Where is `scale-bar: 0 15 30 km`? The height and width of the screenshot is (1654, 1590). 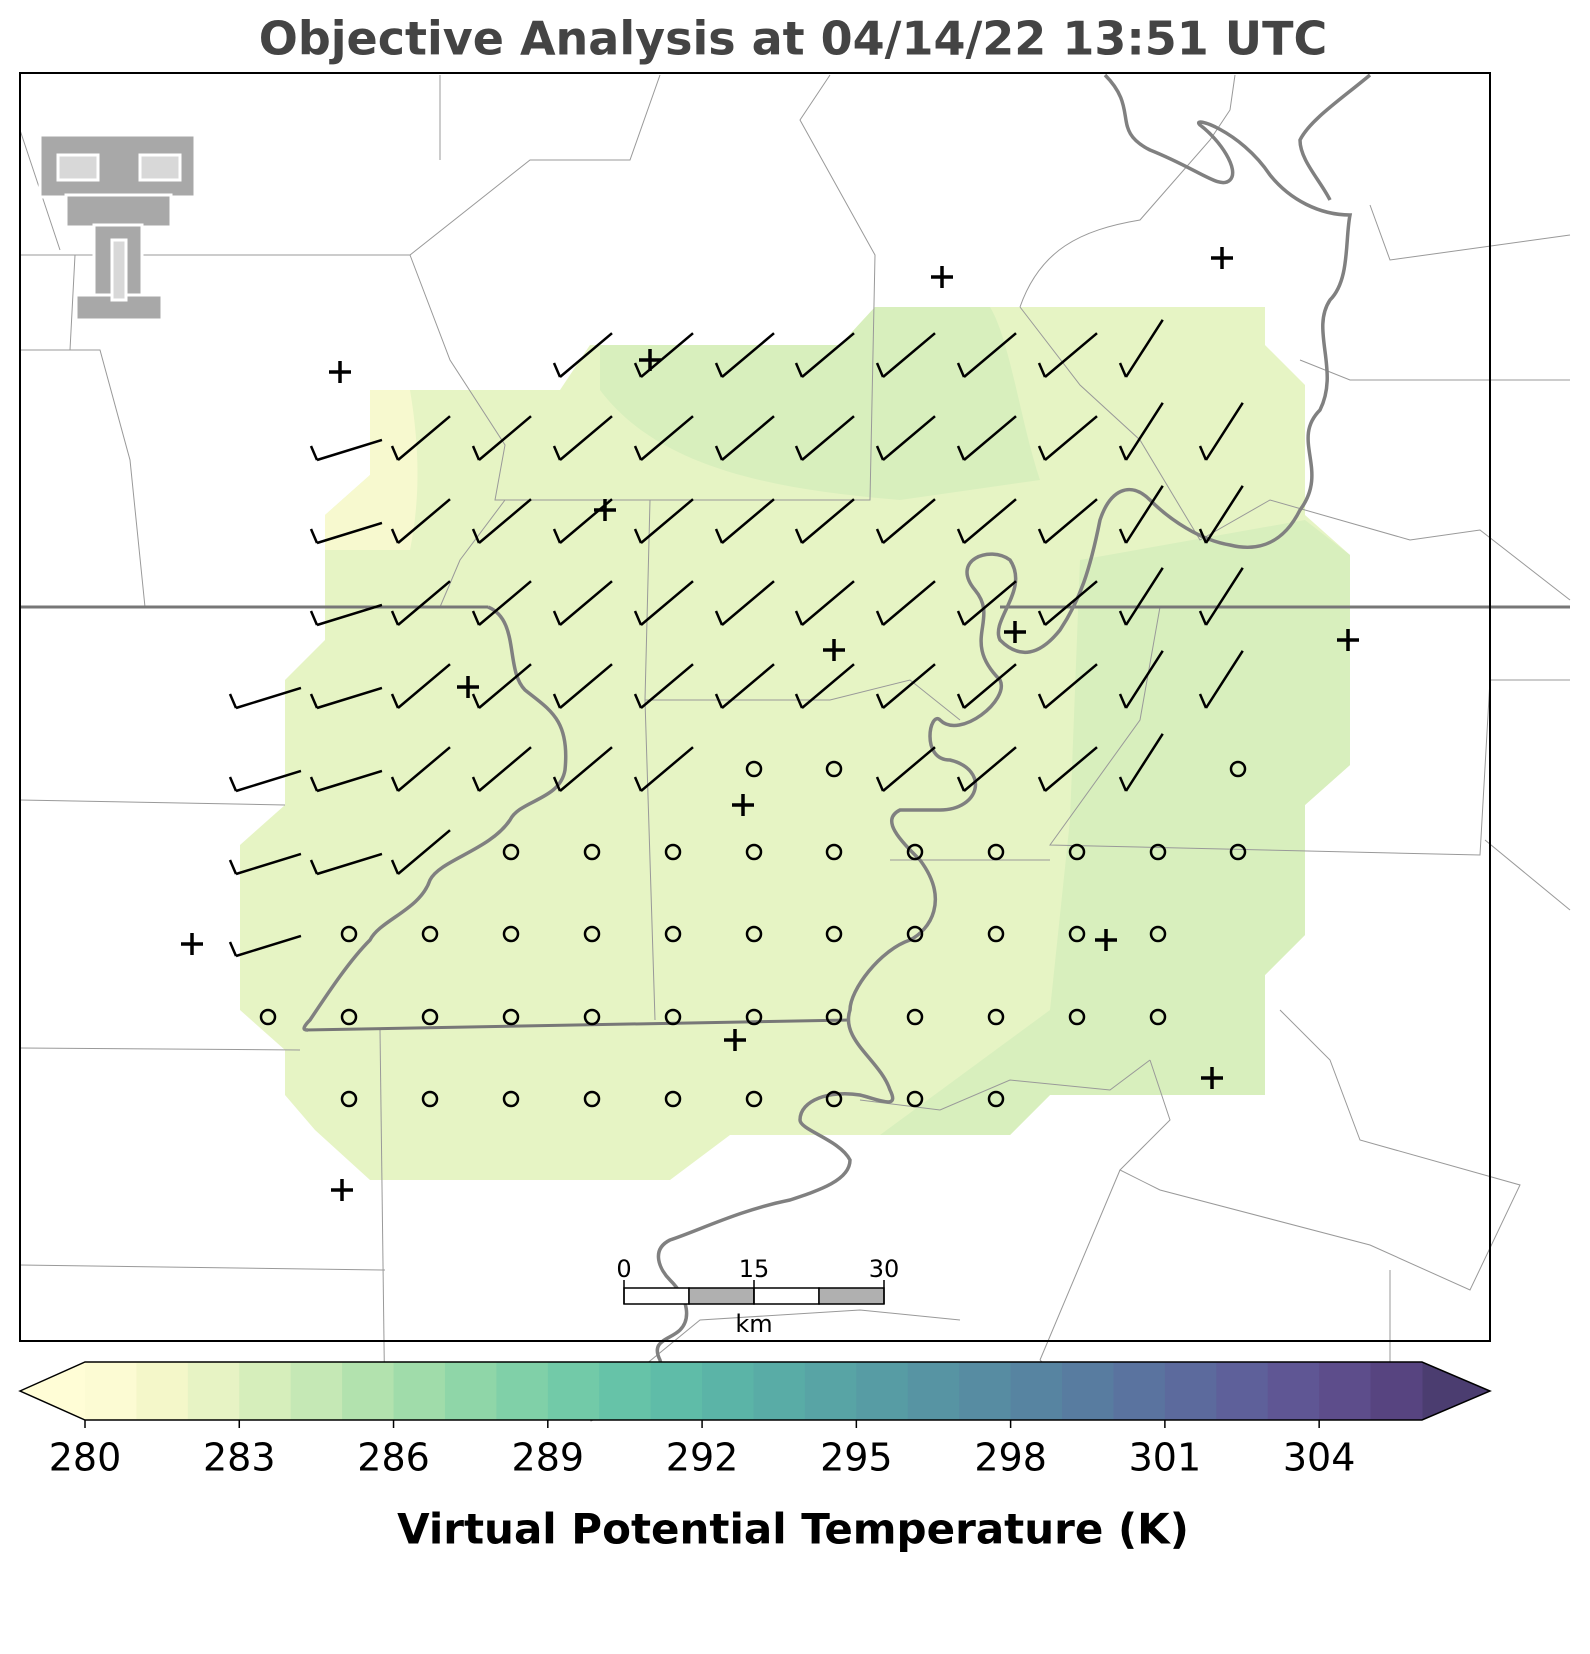 scale-bar: 0 15 30 km is located at coordinates (757, 1296).